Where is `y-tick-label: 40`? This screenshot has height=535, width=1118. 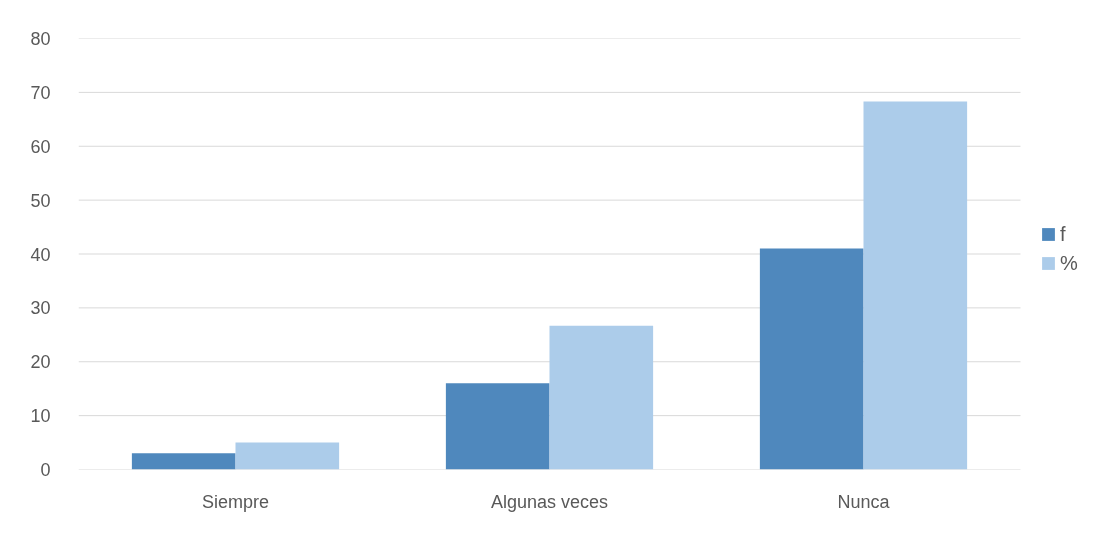
y-tick-label: 40 is located at coordinates (40, 254).